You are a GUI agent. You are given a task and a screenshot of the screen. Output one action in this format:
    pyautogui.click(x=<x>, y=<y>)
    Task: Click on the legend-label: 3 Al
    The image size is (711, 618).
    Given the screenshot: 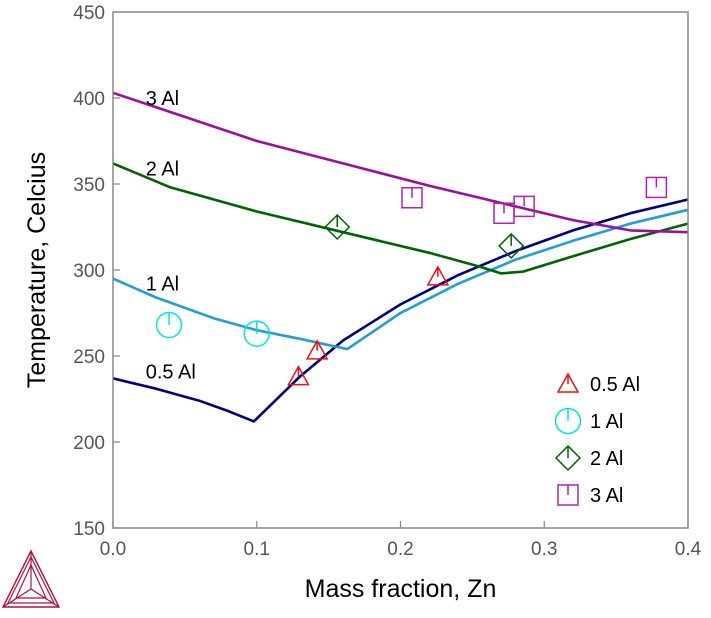 What is the action you would take?
    pyautogui.click(x=606, y=496)
    